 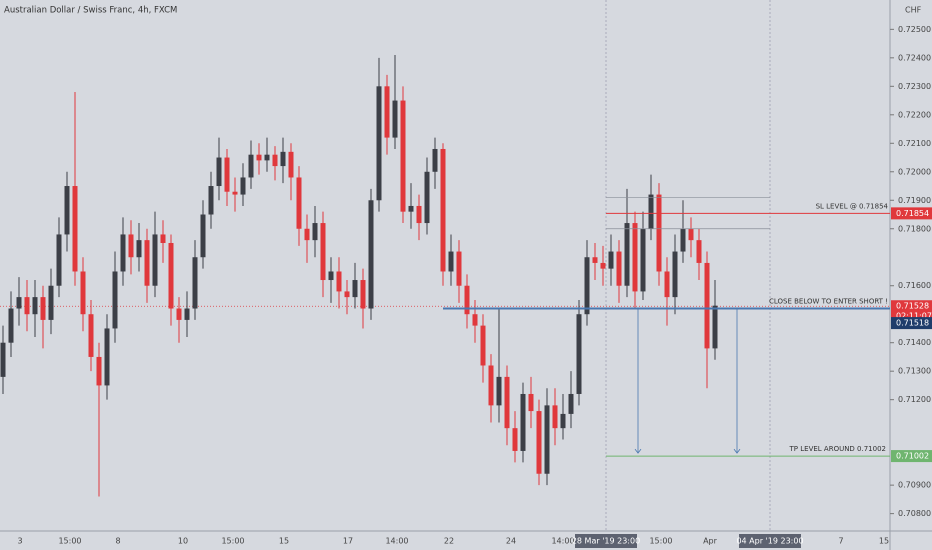 I want to click on x-tick-label: 04 Apr '19 23:00, so click(x=769, y=541).